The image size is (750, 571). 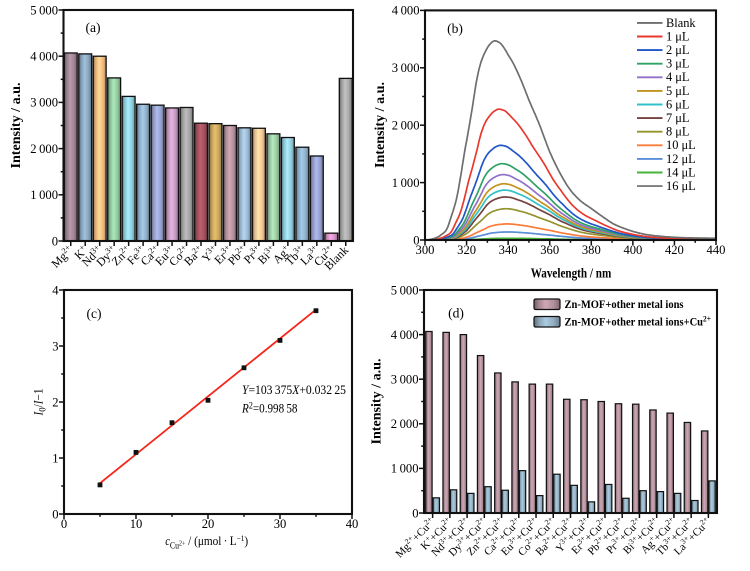 What do you see at coordinates (549, 250) in the screenshot?
I see `svg-text: 360` at bounding box center [549, 250].